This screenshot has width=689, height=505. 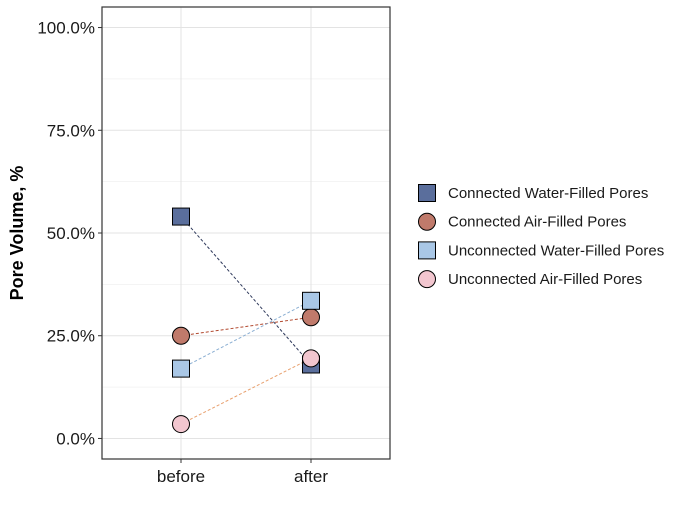 I want to click on x-tick-label: after, so click(x=311, y=476).